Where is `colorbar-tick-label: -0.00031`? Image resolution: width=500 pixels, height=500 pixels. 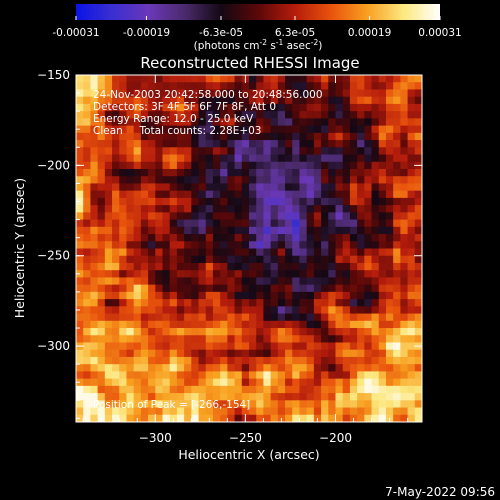 colorbar-tick-label: -0.00031 is located at coordinates (75, 33).